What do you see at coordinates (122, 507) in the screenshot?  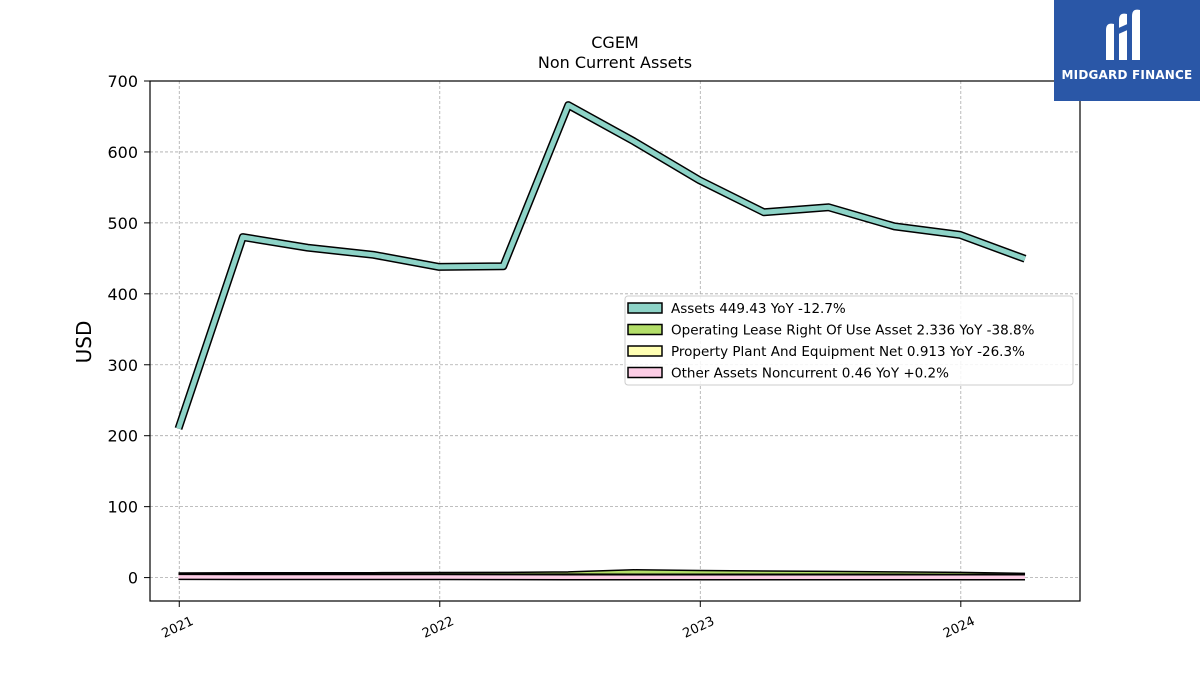 I see `y-tick-label: 100` at bounding box center [122, 507].